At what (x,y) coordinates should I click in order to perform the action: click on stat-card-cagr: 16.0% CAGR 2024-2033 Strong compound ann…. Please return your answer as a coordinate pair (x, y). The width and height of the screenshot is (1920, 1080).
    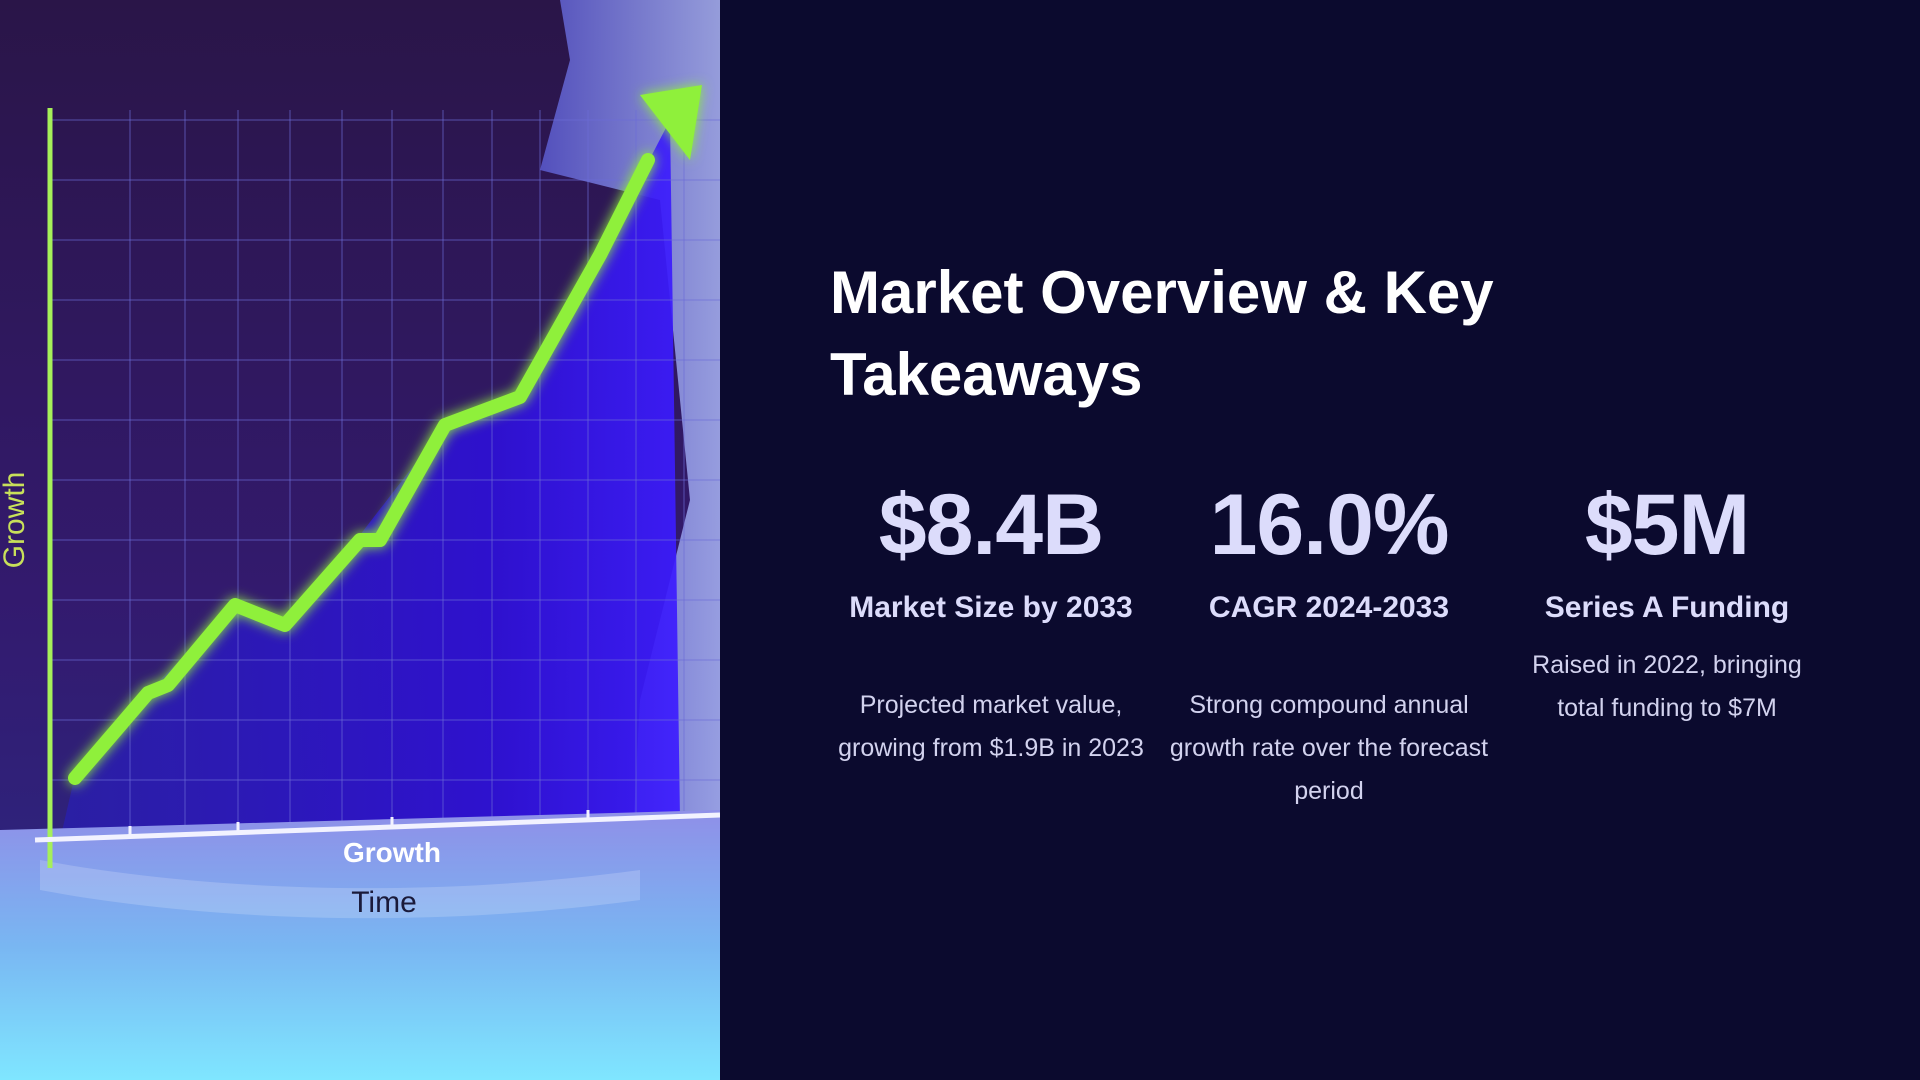
    Looking at the image, I should click on (1329, 641).